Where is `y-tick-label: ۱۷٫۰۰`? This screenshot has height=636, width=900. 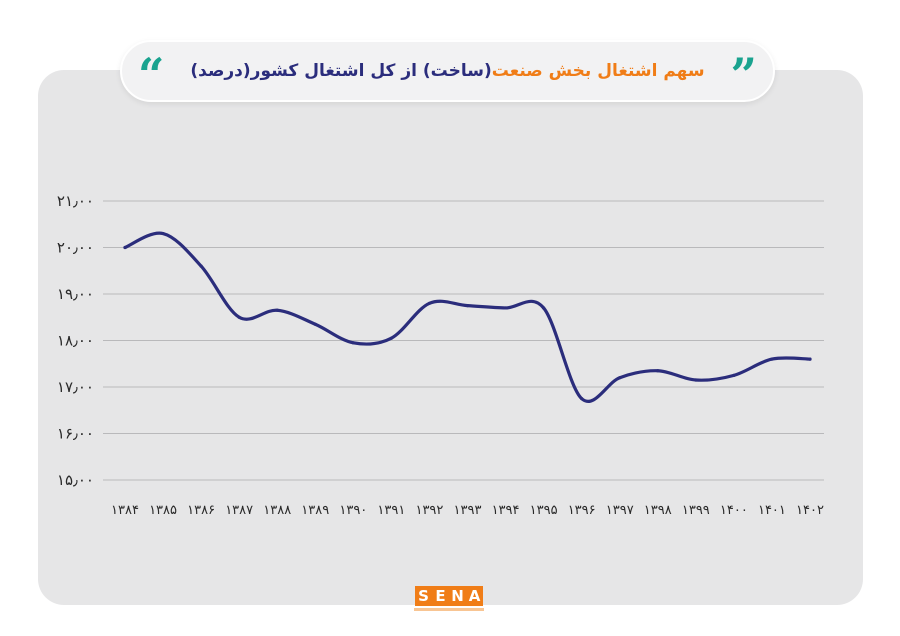
y-tick-label: ۱۷٫۰۰ is located at coordinates (75, 387).